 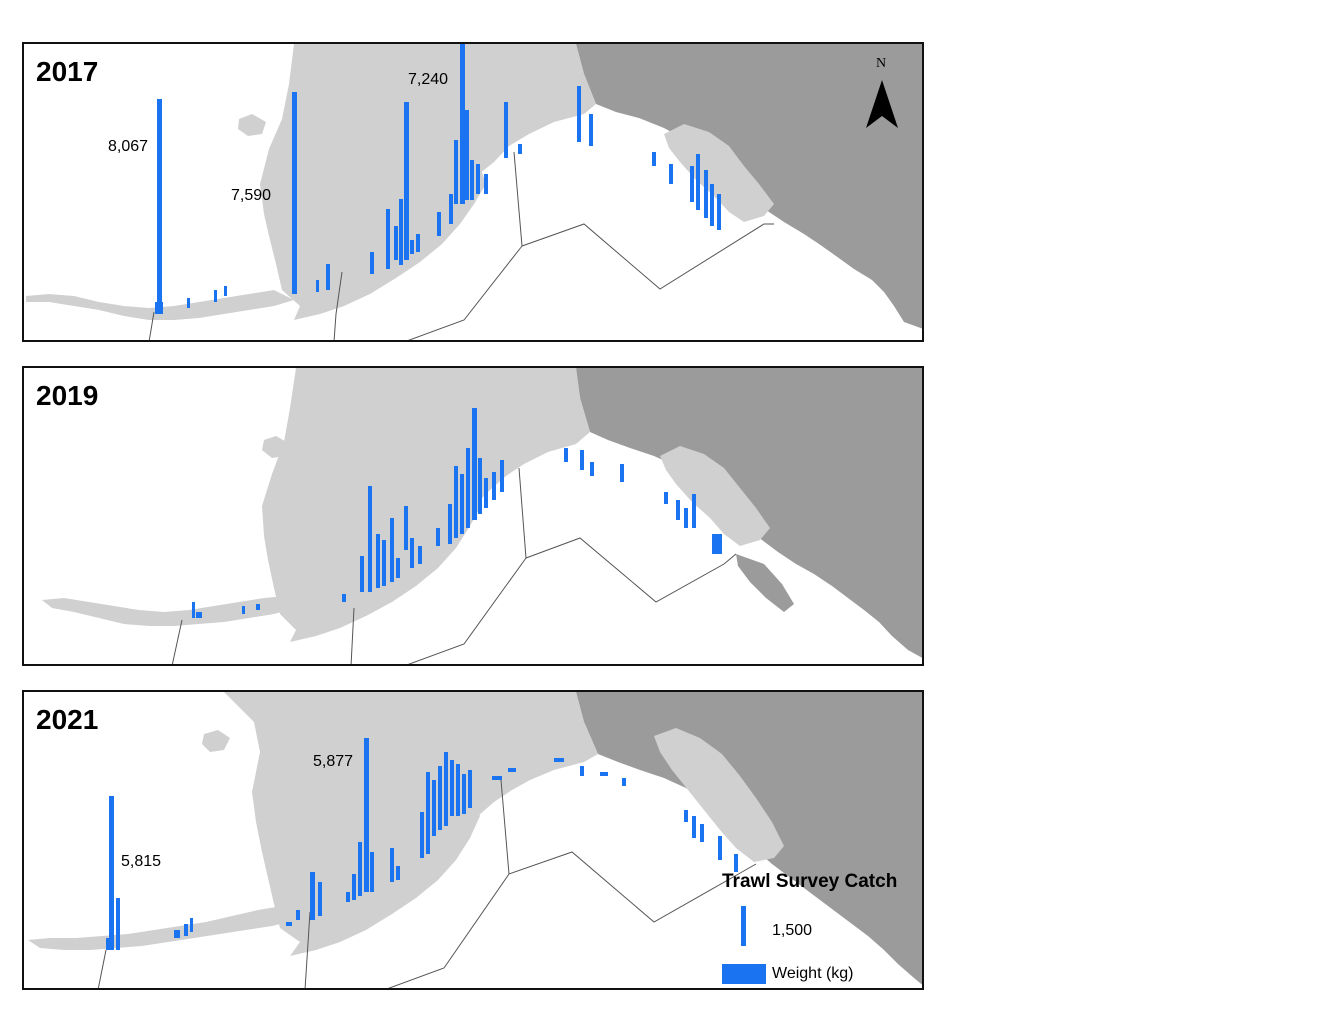 I want to click on legend-title: Trawl Survey Catch, so click(x=810, y=881).